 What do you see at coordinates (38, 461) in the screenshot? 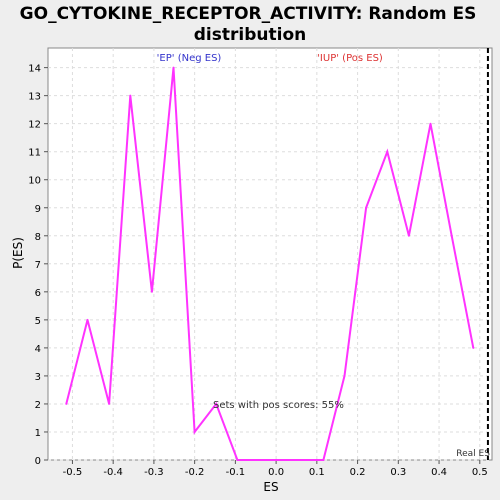
I see `y-tick-label: 0` at bounding box center [38, 461].